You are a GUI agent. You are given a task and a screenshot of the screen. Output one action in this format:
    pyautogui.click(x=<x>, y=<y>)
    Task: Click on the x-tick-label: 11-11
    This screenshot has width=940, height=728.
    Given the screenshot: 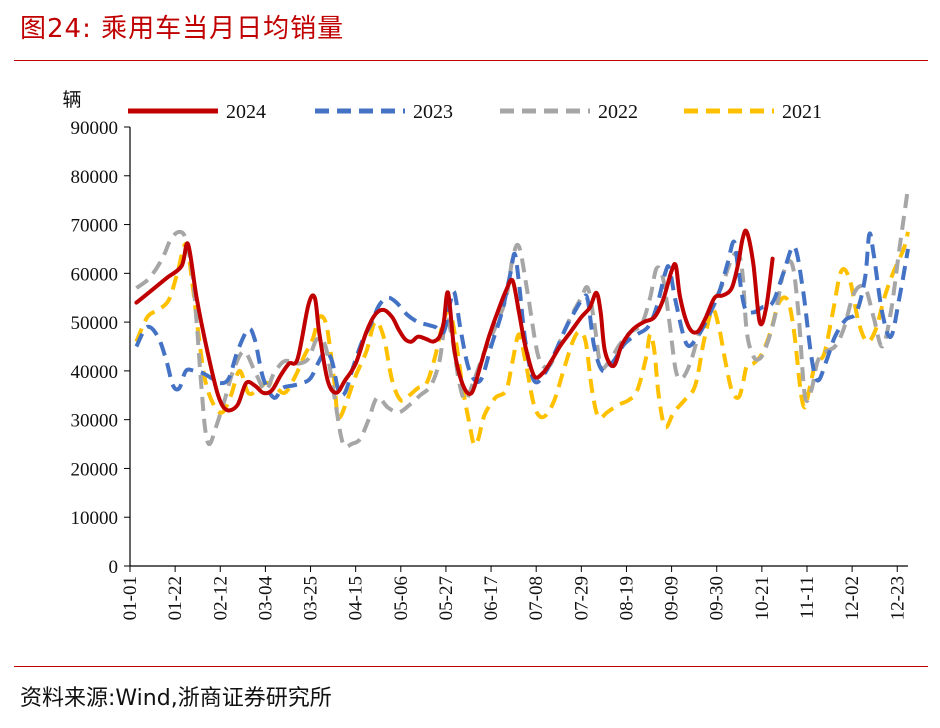 What is the action you would take?
    pyautogui.click(x=807, y=597)
    